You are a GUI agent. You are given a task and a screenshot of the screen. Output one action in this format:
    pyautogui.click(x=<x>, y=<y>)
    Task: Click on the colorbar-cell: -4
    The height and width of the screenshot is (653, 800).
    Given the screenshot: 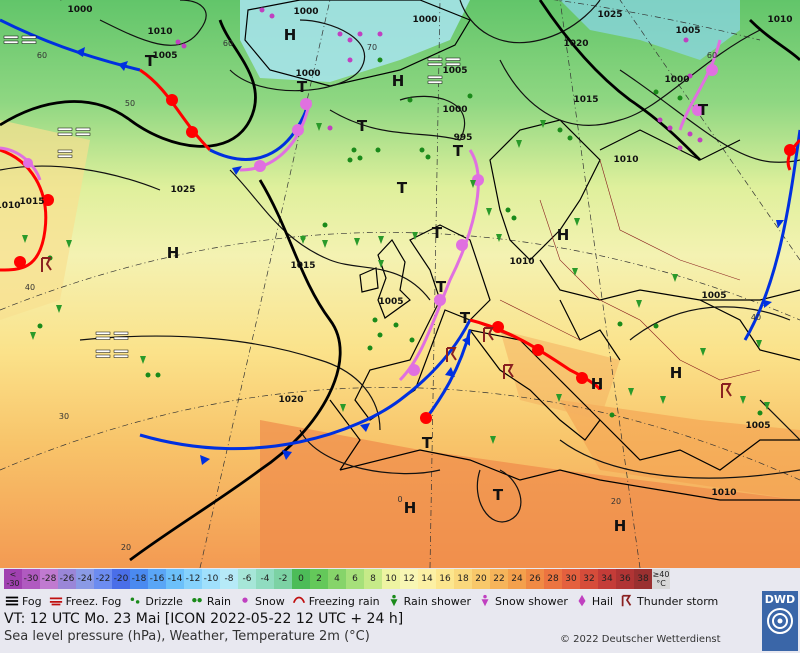 What is the action you would take?
    pyautogui.click(x=265, y=579)
    